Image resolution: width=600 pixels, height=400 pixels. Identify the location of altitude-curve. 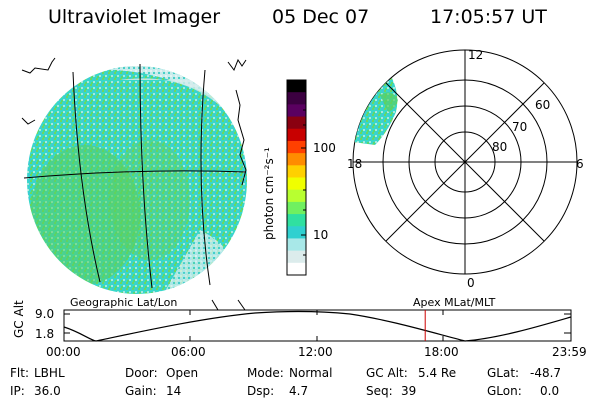
(317, 326).